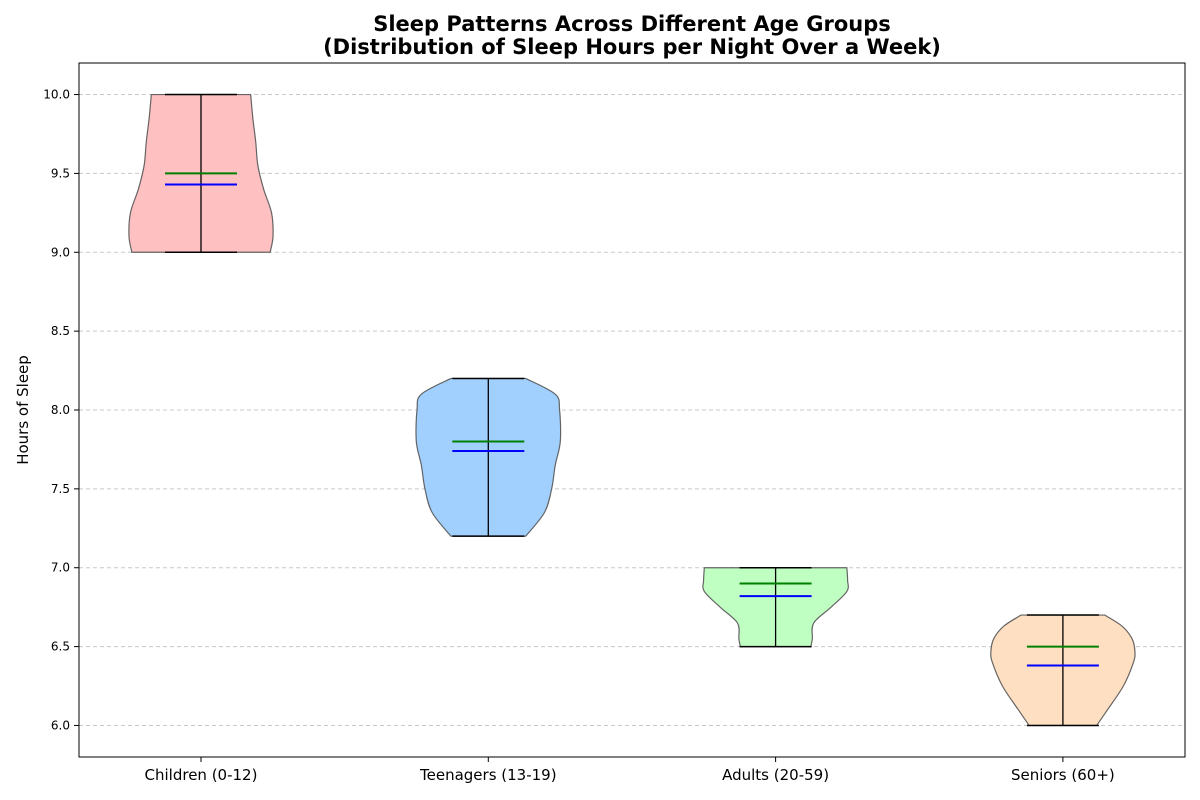 The width and height of the screenshot is (1200, 800). I want to click on x-tick-label-2: Adults (20-59), so click(775, 775).